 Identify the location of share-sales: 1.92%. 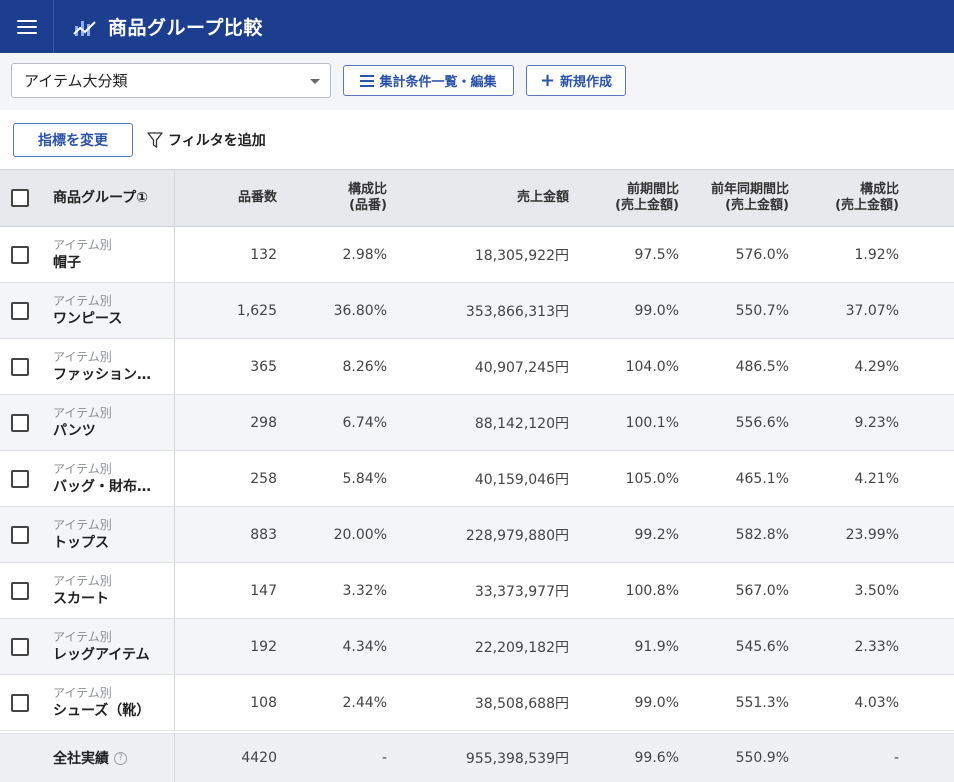
(876, 254).